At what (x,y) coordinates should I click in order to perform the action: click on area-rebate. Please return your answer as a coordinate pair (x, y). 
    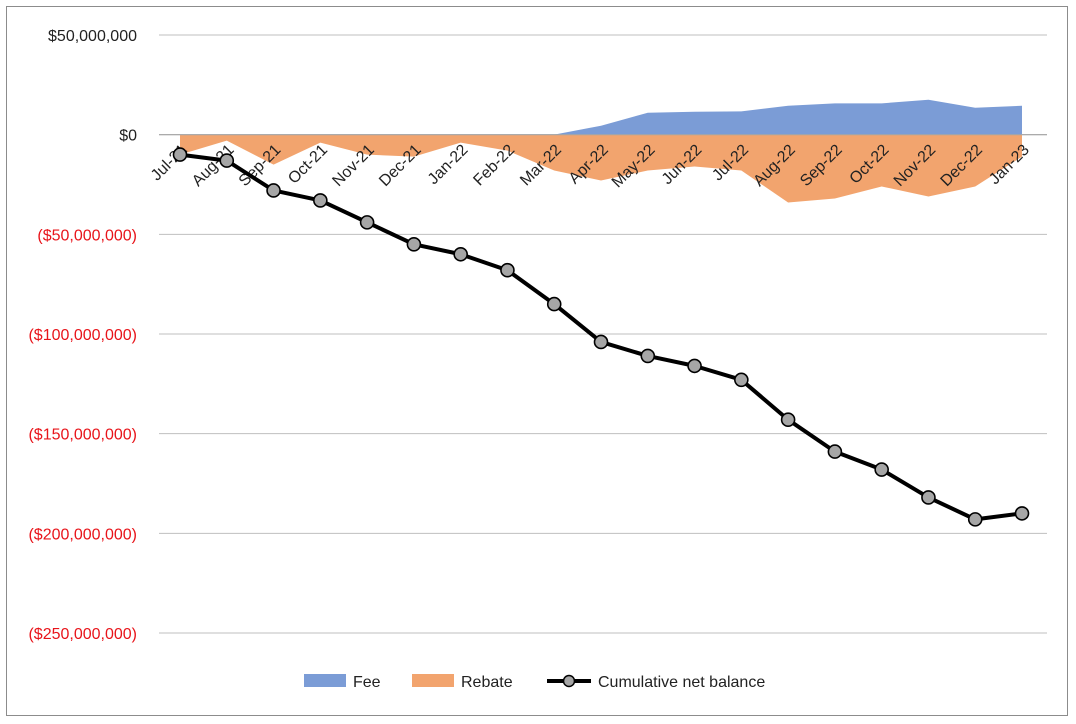
    Looking at the image, I should click on (601, 168).